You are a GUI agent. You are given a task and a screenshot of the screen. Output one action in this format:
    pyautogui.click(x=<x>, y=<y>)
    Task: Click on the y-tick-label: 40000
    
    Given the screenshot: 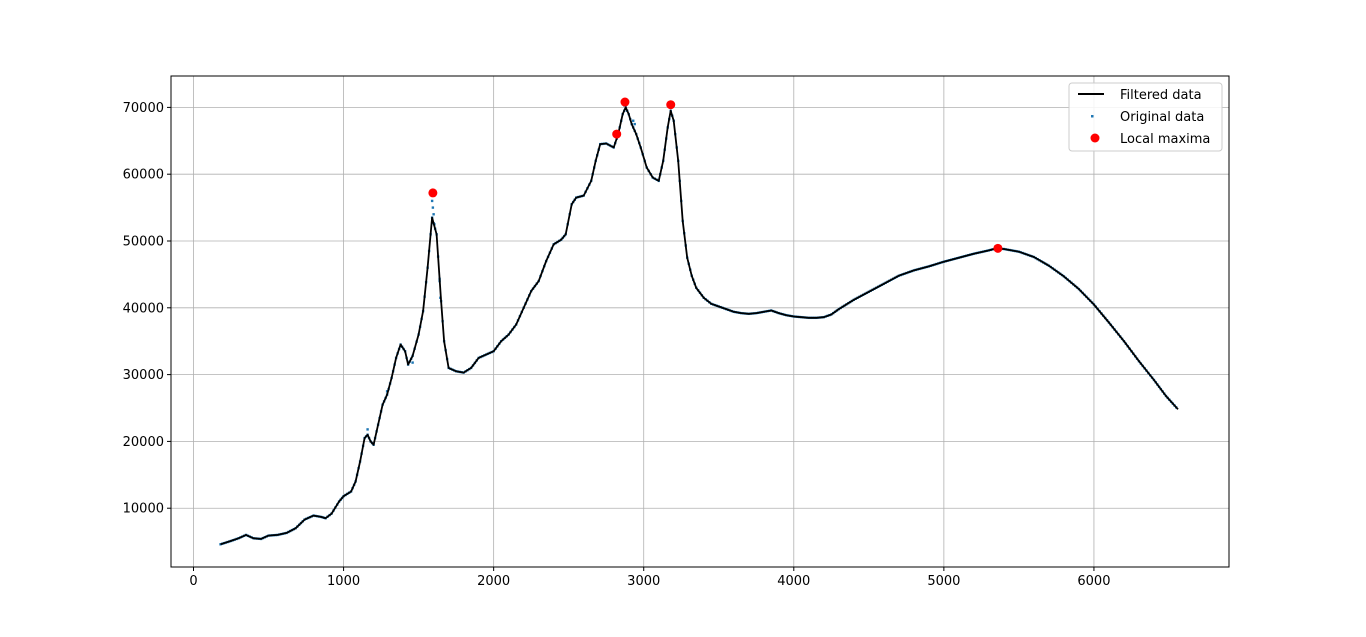 What is the action you would take?
    pyautogui.click(x=143, y=308)
    